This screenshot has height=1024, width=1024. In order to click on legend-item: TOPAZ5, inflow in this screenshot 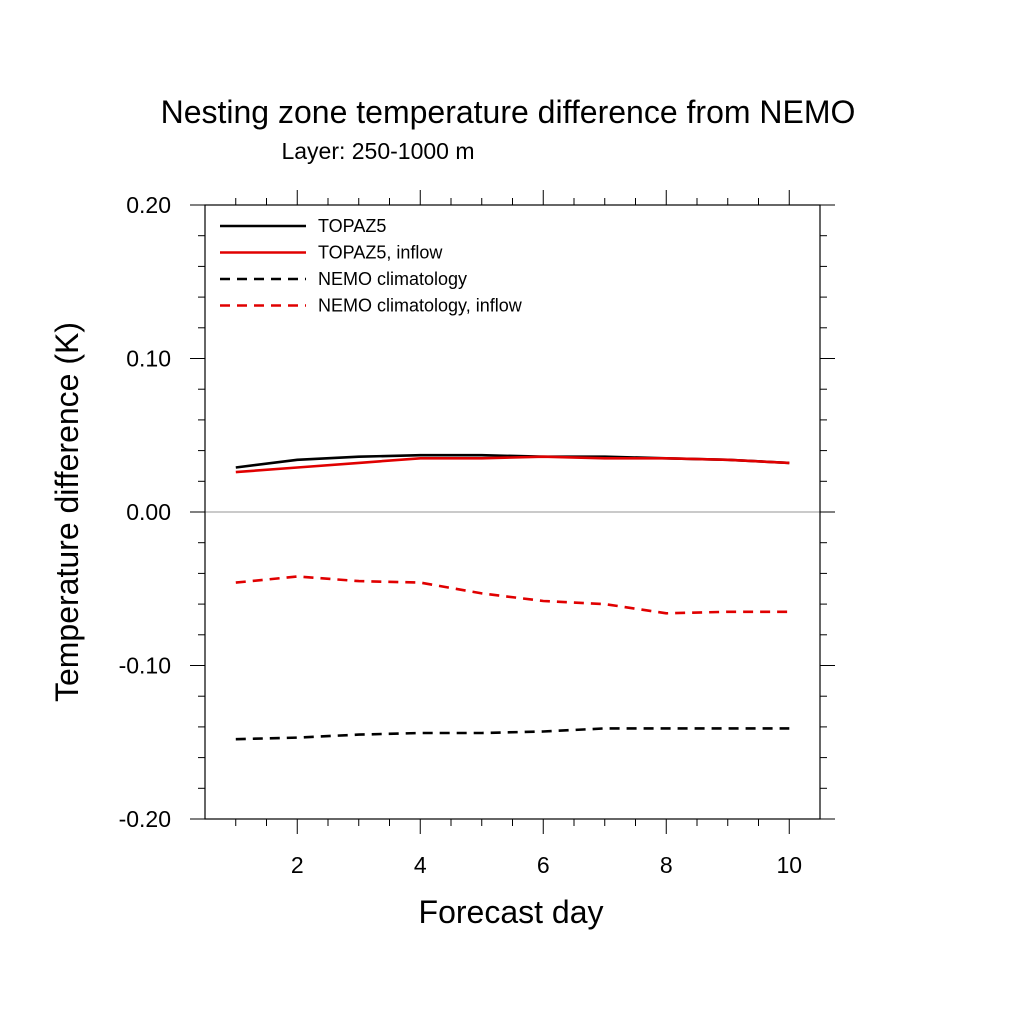, I will do `click(331, 253)`.